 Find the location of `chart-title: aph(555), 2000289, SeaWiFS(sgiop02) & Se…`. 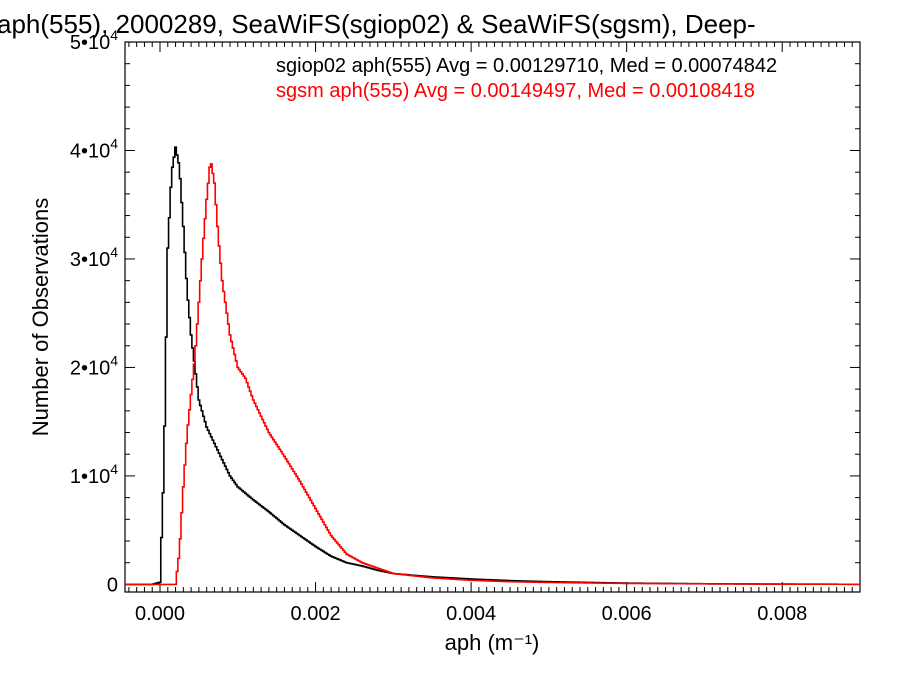

chart-title: aph(555), 2000289, SeaWiFS(sgiop02) & Se… is located at coordinates (378, 24).